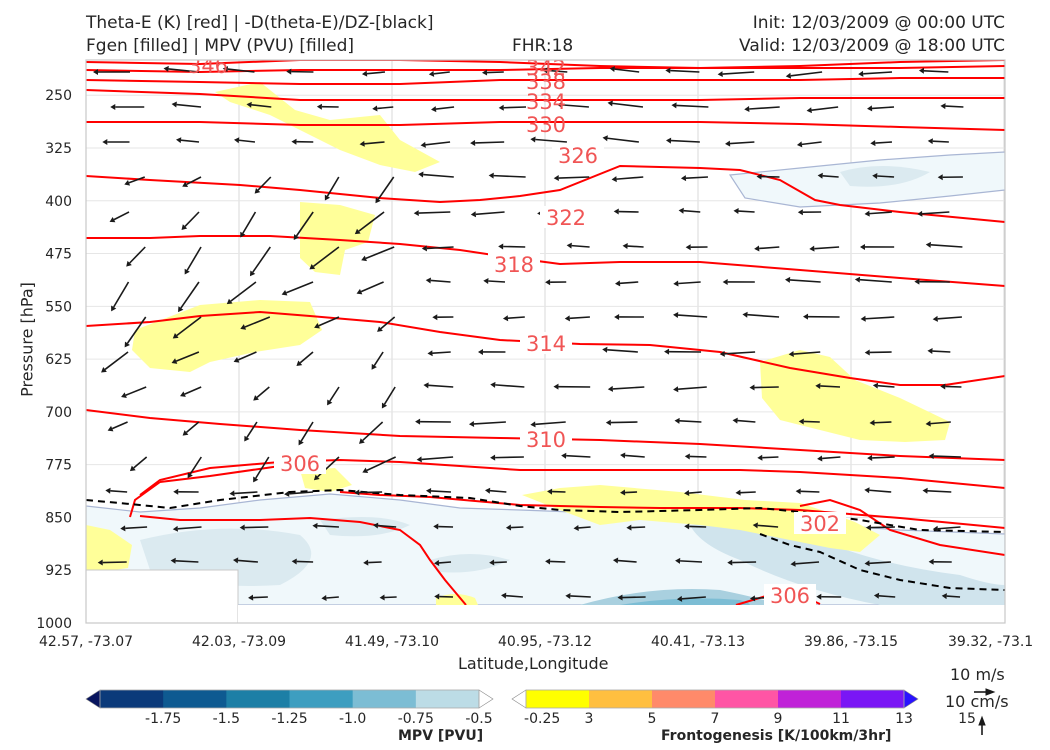 The image size is (1050, 750). What do you see at coordinates (478, 719) in the screenshot?
I see `colorbar-tick-label: -0.5` at bounding box center [478, 719].